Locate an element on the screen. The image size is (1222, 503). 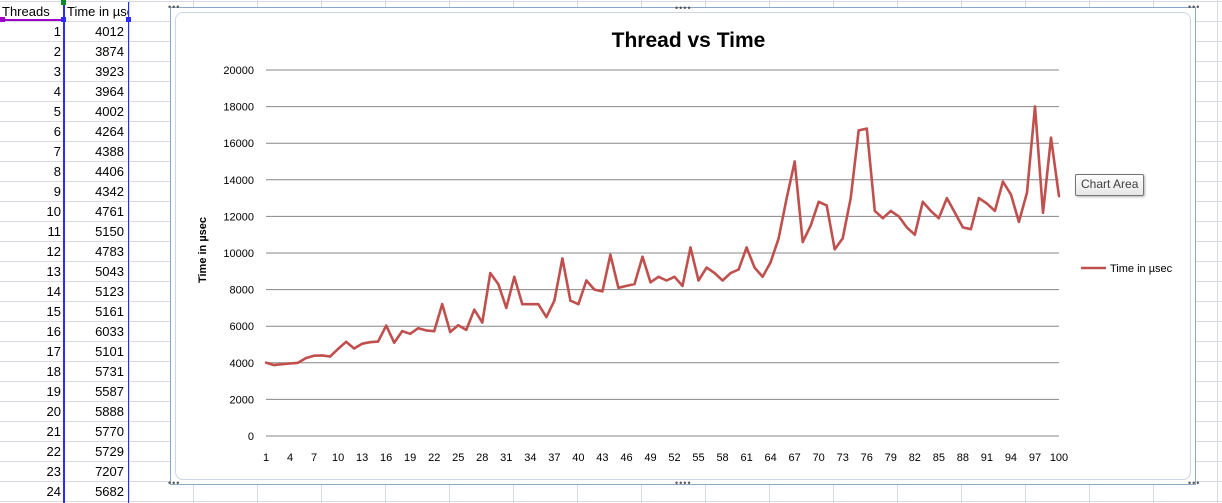
range-handle-top is located at coordinates (63, 2).